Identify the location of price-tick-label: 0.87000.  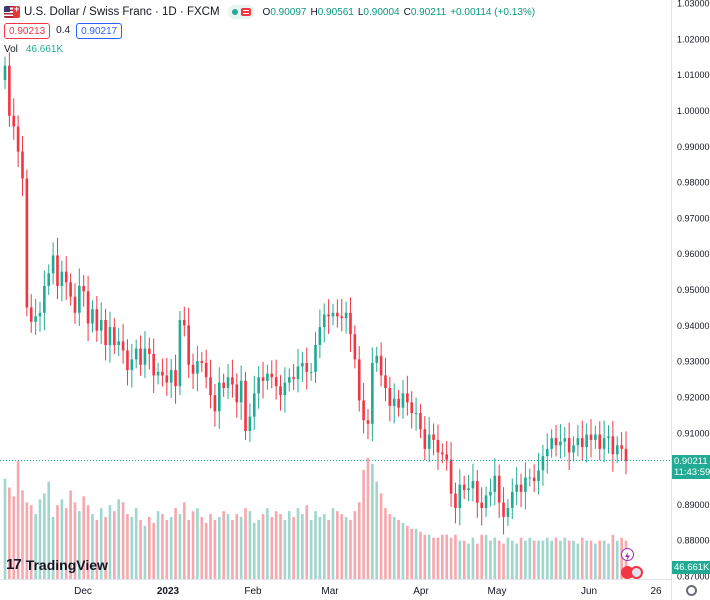
(693, 577).